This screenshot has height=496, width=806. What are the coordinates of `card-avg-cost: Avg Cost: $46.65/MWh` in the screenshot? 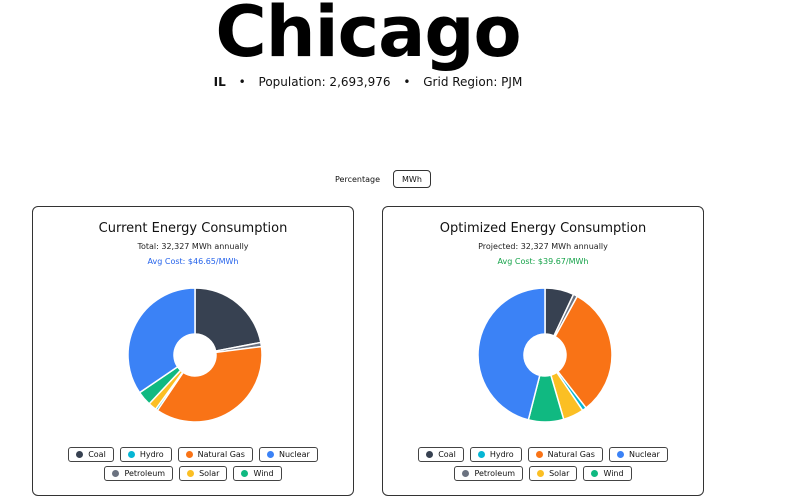 It's located at (193, 261).